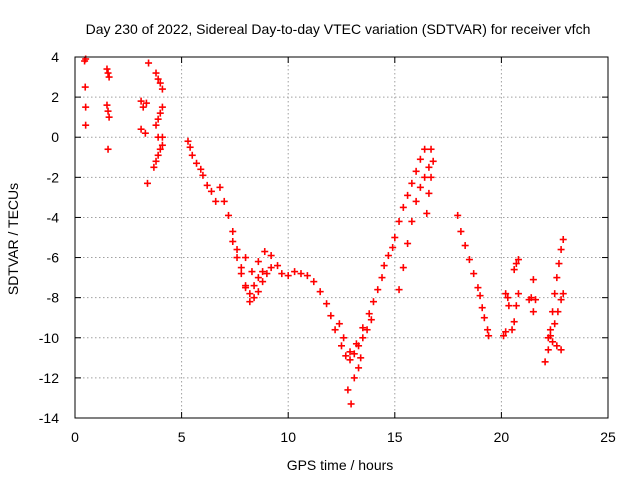  I want to click on x-tick-label: 5, so click(182, 437).